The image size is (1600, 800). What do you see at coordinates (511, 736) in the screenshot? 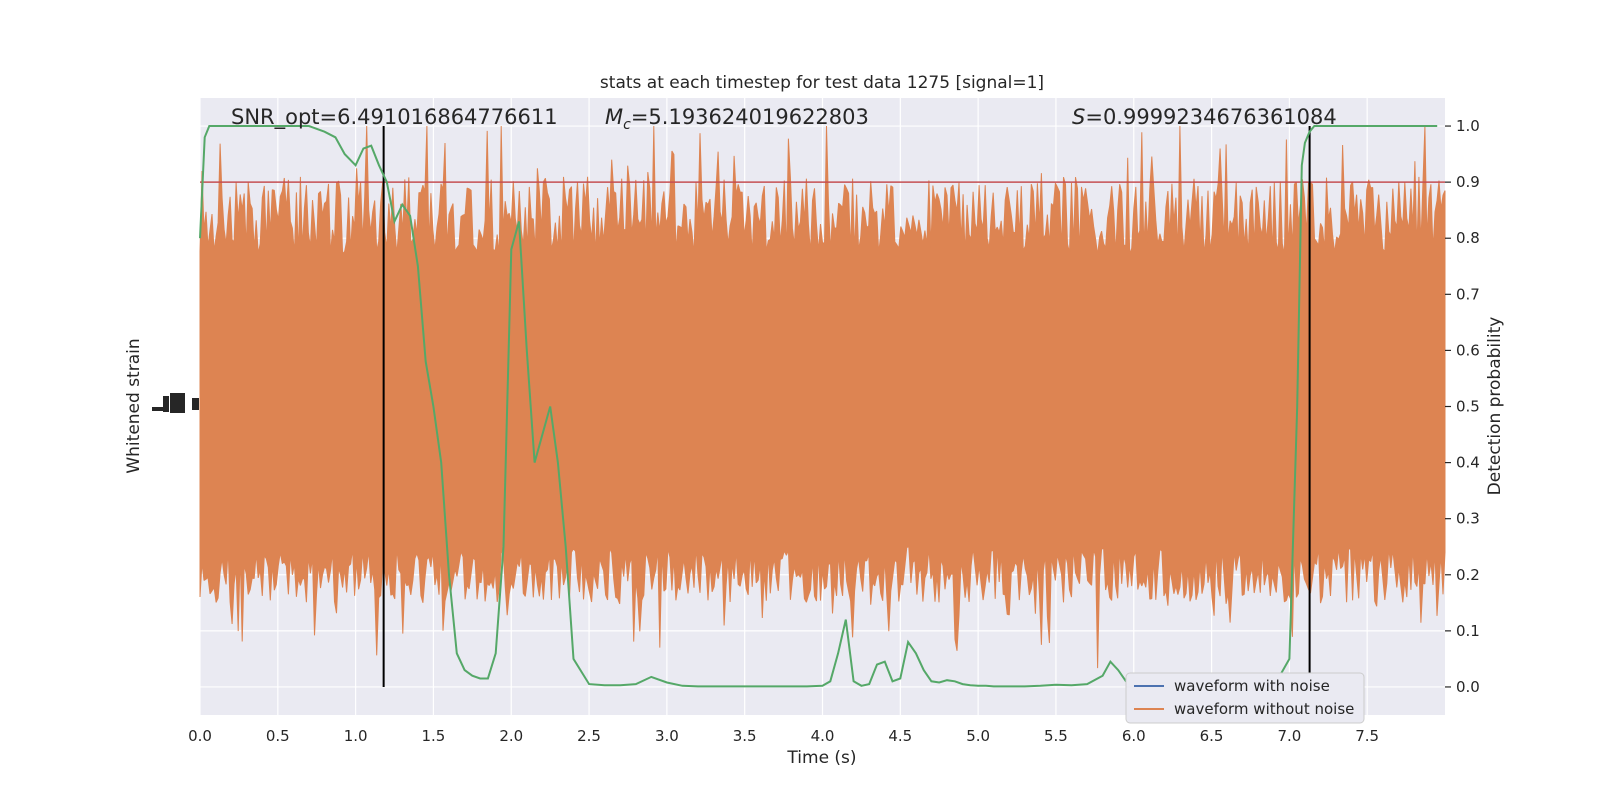
I see `x-tick-label: 2.0` at bounding box center [511, 736].